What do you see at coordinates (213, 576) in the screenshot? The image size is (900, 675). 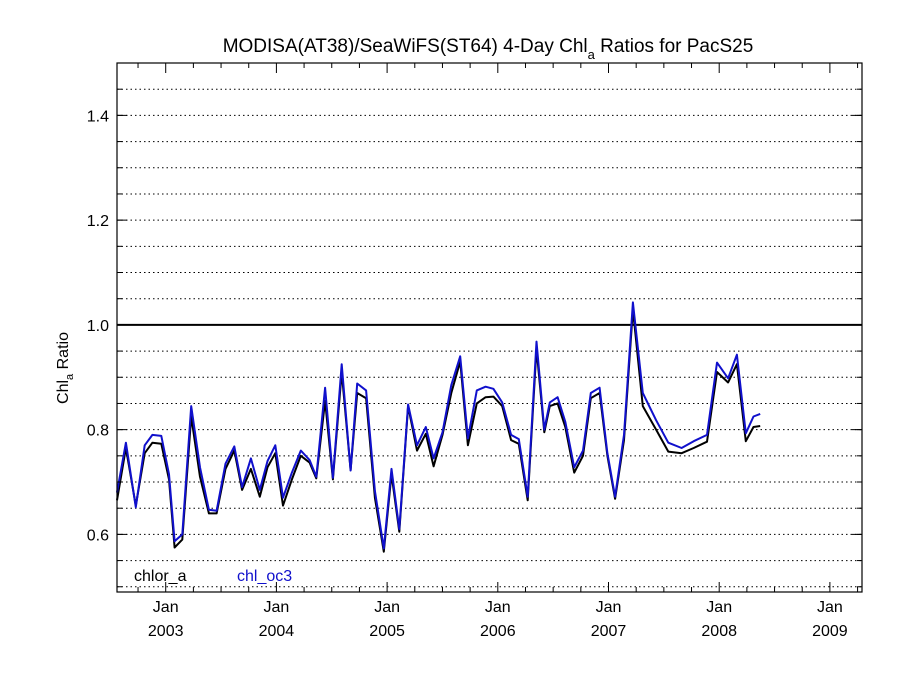 I see `legend: chlor_a chl_oc3` at bounding box center [213, 576].